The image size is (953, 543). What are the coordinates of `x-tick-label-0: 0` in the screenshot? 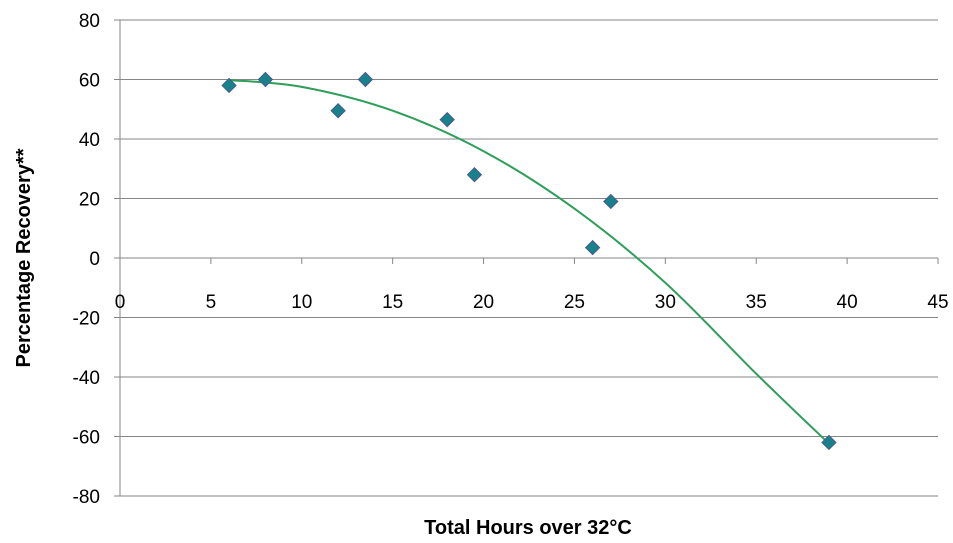 It's located at (120, 302).